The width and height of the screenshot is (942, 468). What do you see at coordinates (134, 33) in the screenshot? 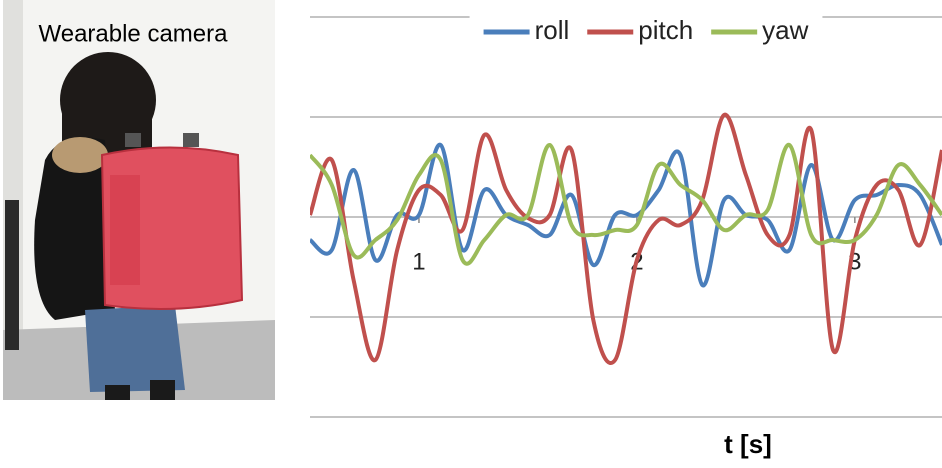
I see `photo-caption: Wearable camera` at bounding box center [134, 33].